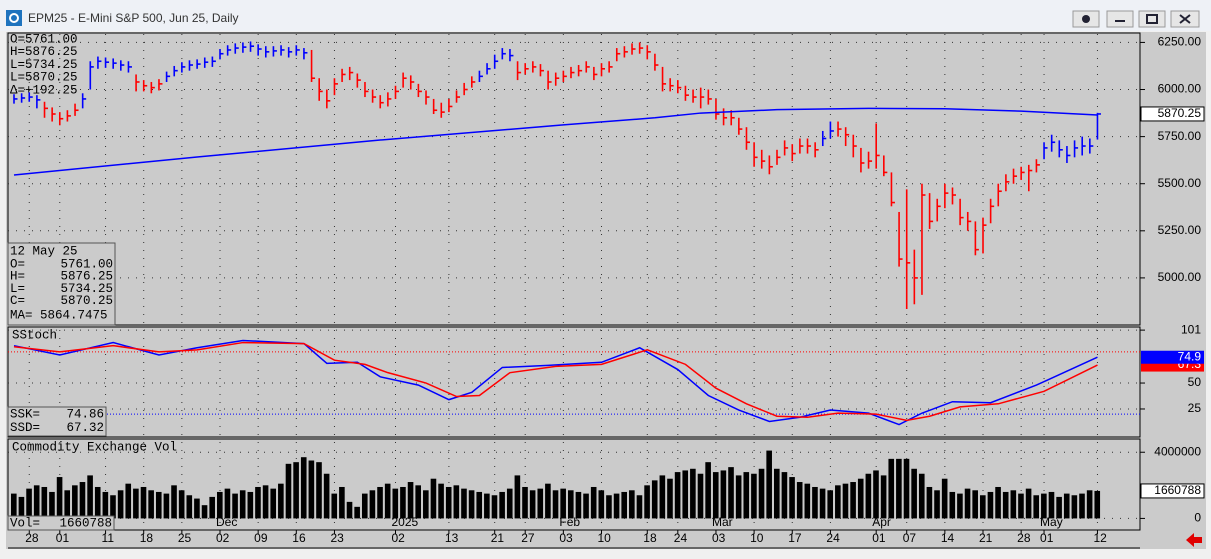 The image size is (1211, 559). I want to click on y-tick-label: 5000.00, so click(1180, 277).